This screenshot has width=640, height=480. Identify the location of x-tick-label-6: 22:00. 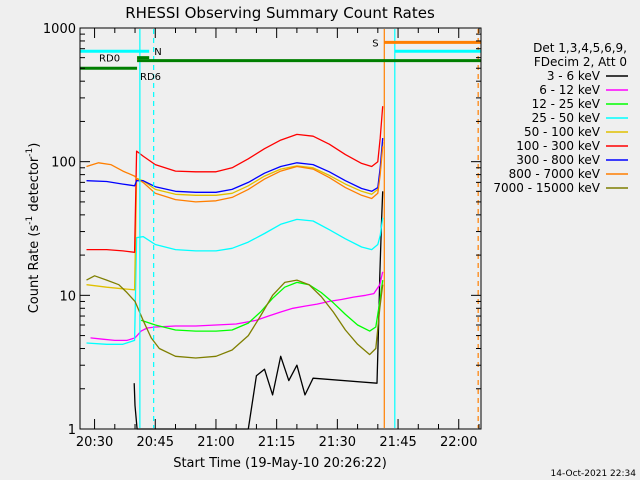
(458, 442).